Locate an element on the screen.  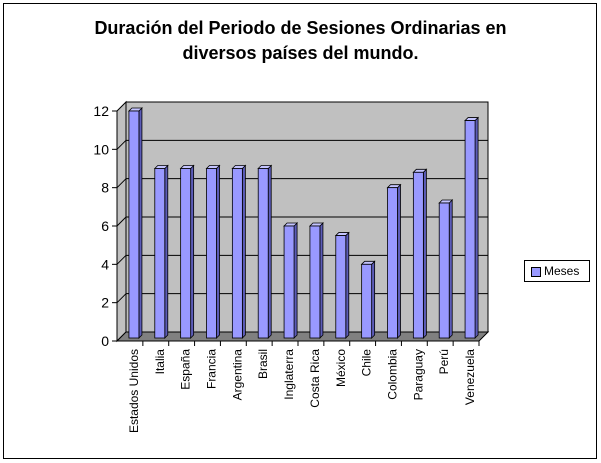
legend: Meses is located at coordinates (557, 271).